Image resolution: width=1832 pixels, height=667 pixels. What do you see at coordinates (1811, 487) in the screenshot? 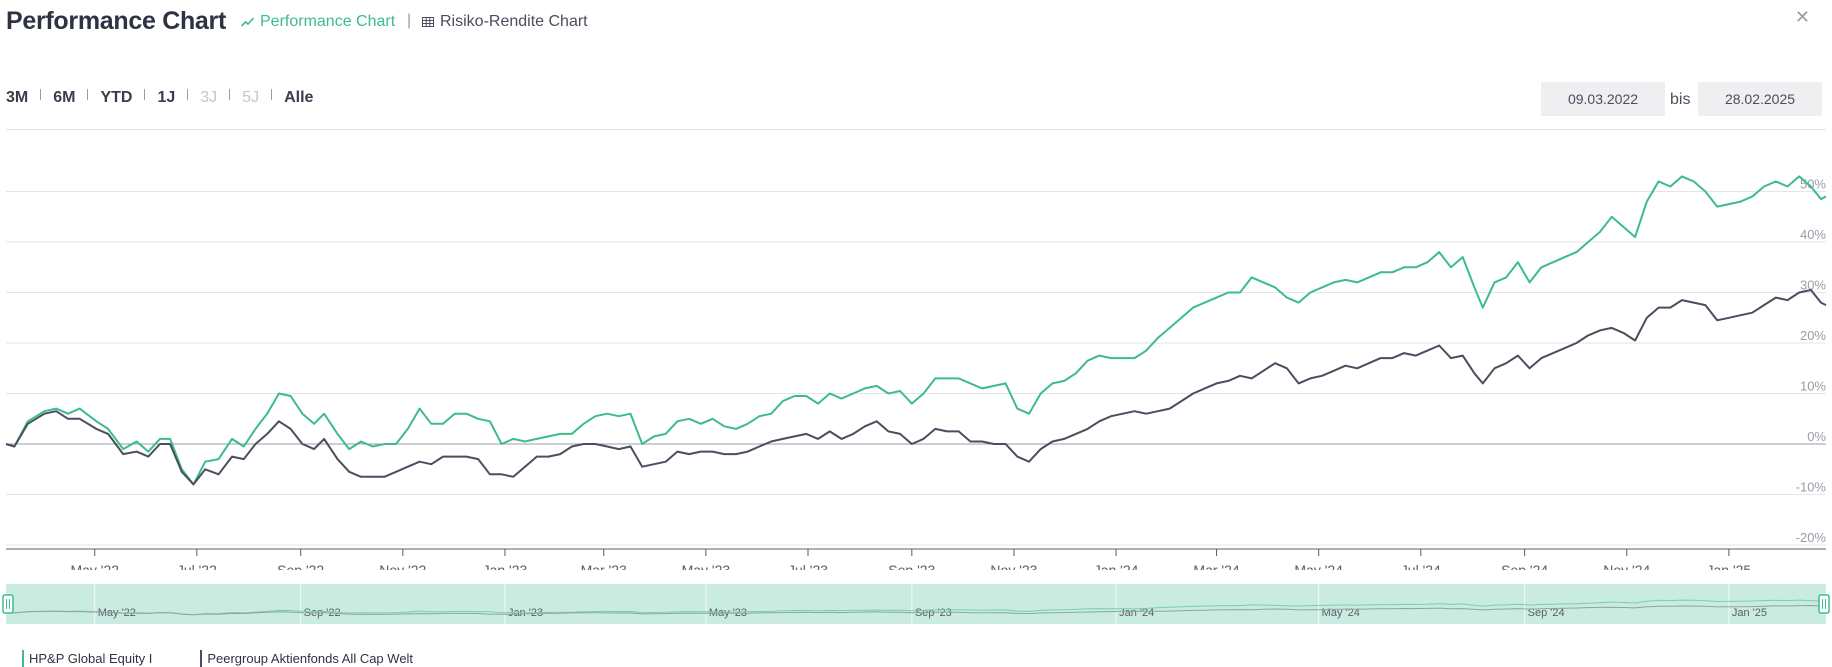
I see `y-tick-label: -10%` at bounding box center [1811, 487].